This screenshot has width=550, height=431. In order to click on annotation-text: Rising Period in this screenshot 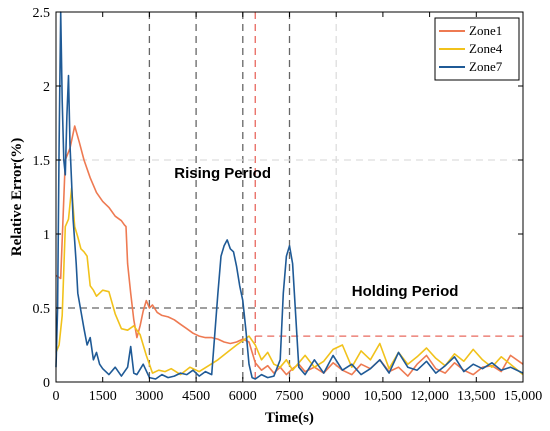, I will do `click(222, 173)`.